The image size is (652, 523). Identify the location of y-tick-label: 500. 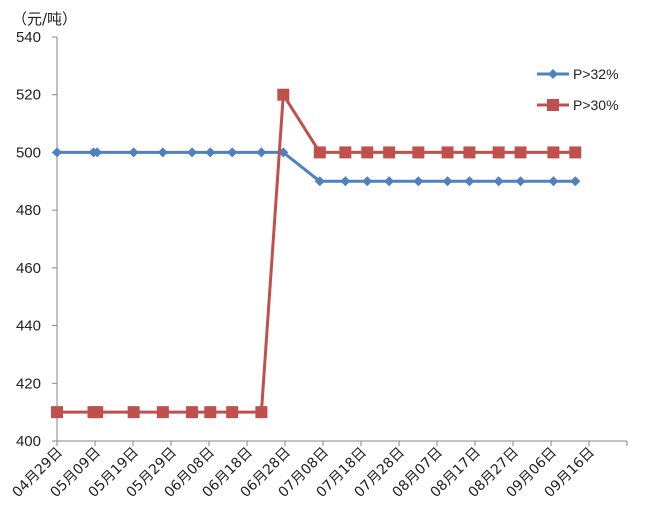
(28, 152).